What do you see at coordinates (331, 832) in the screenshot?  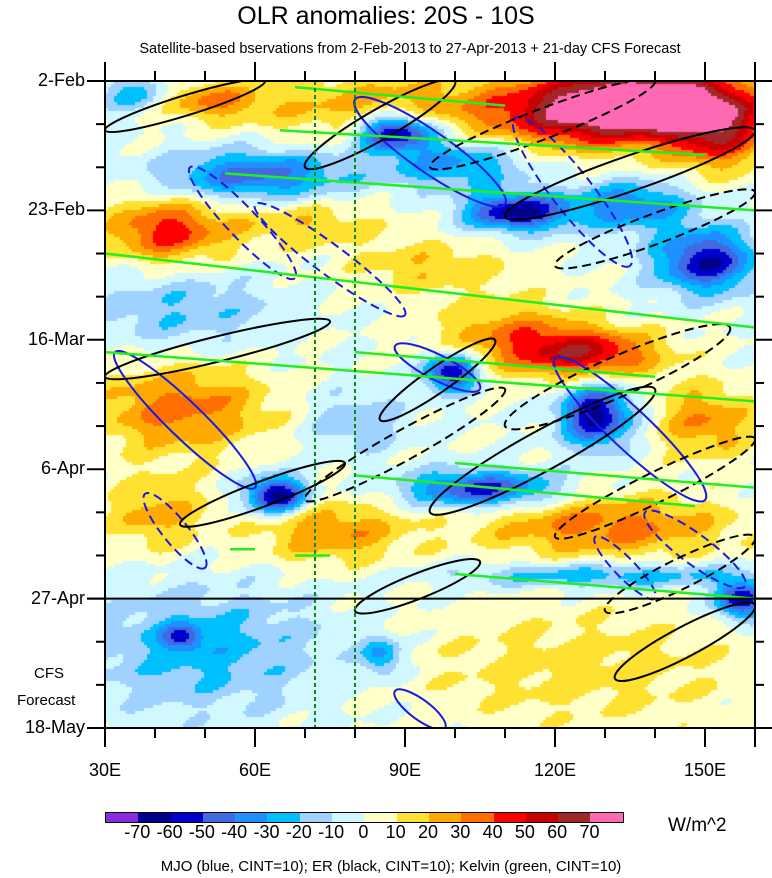 I see `colorbar-label: -10` at bounding box center [331, 832].